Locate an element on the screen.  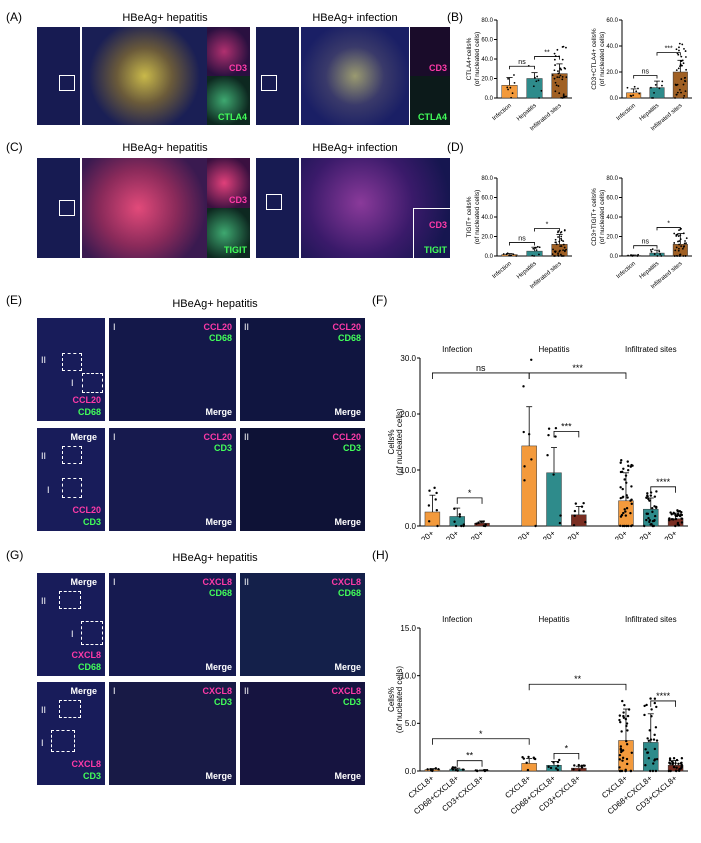
significance-label: *** is located at coordinates (669, 49).